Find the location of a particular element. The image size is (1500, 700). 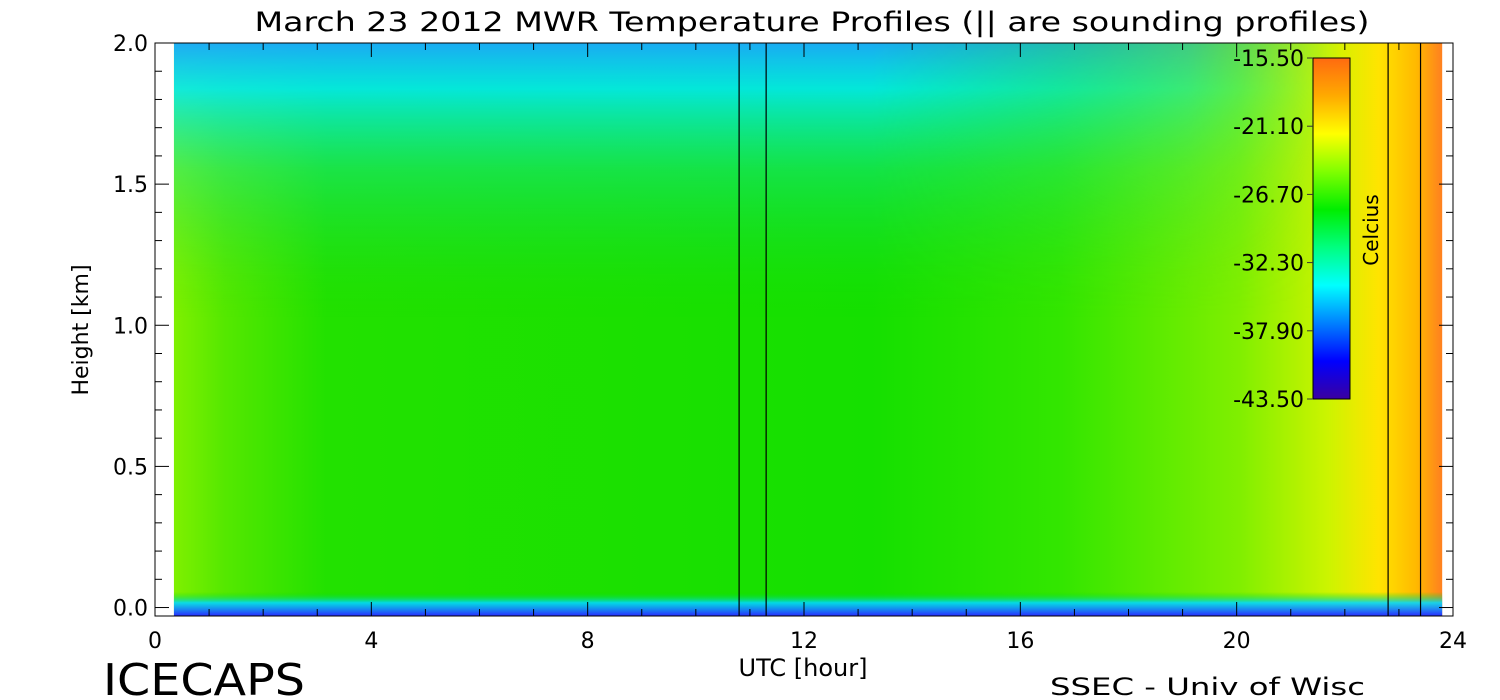

colorbar-tick-label: -37.90 is located at coordinates (1268, 332).